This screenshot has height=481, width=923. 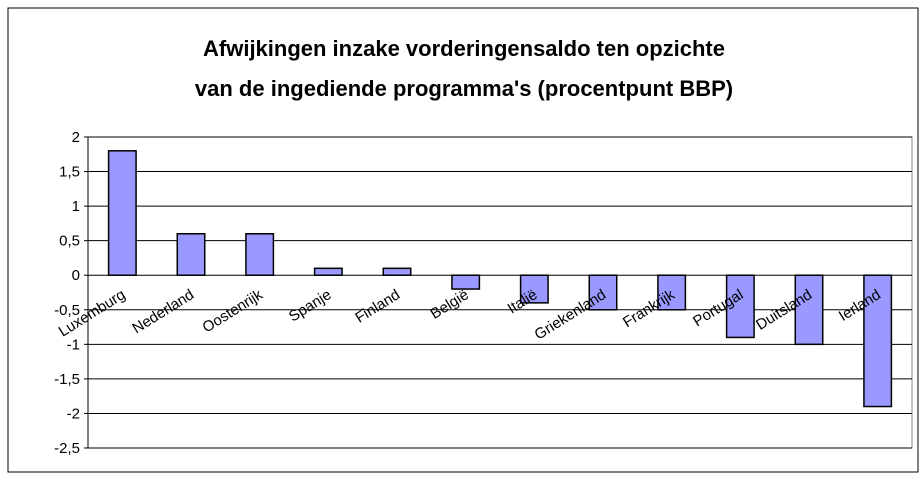 I want to click on y-tick-label: 1,5, so click(x=69, y=172).